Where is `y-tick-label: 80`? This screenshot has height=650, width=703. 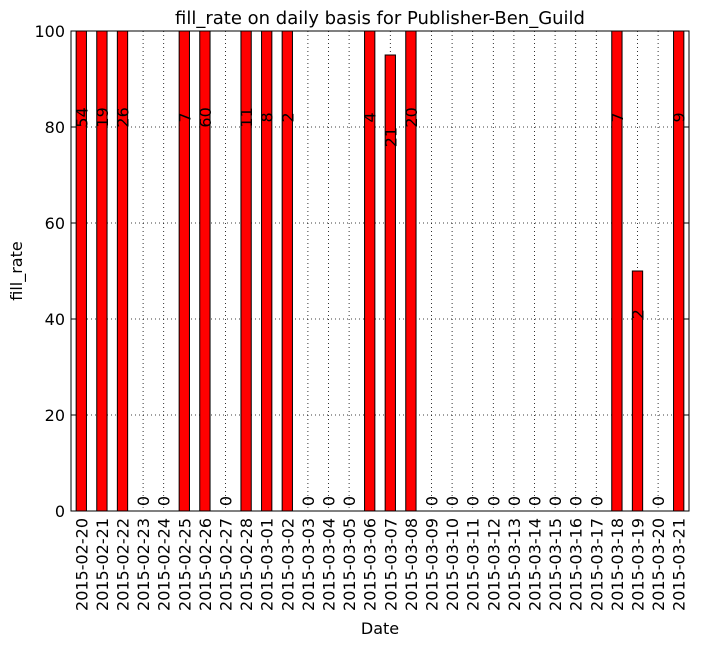
y-tick-label: 80 is located at coordinates (55, 127).